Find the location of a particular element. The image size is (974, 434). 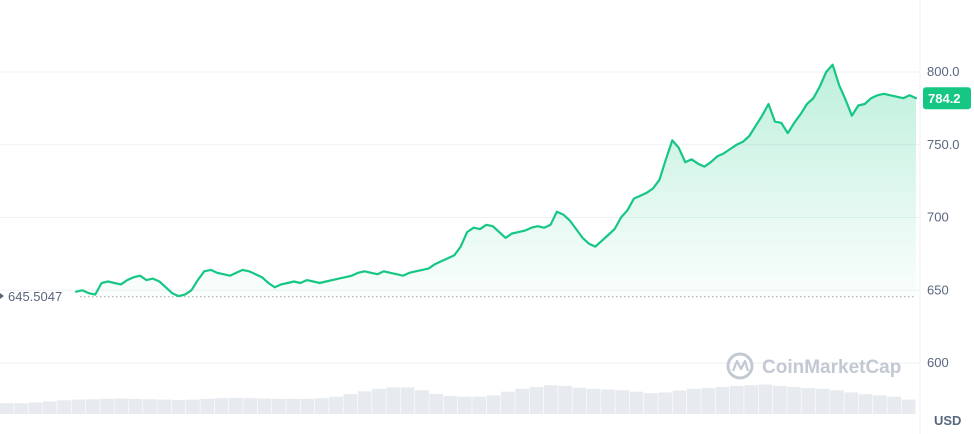

current-price-badge: 784.2 is located at coordinates (947, 98).